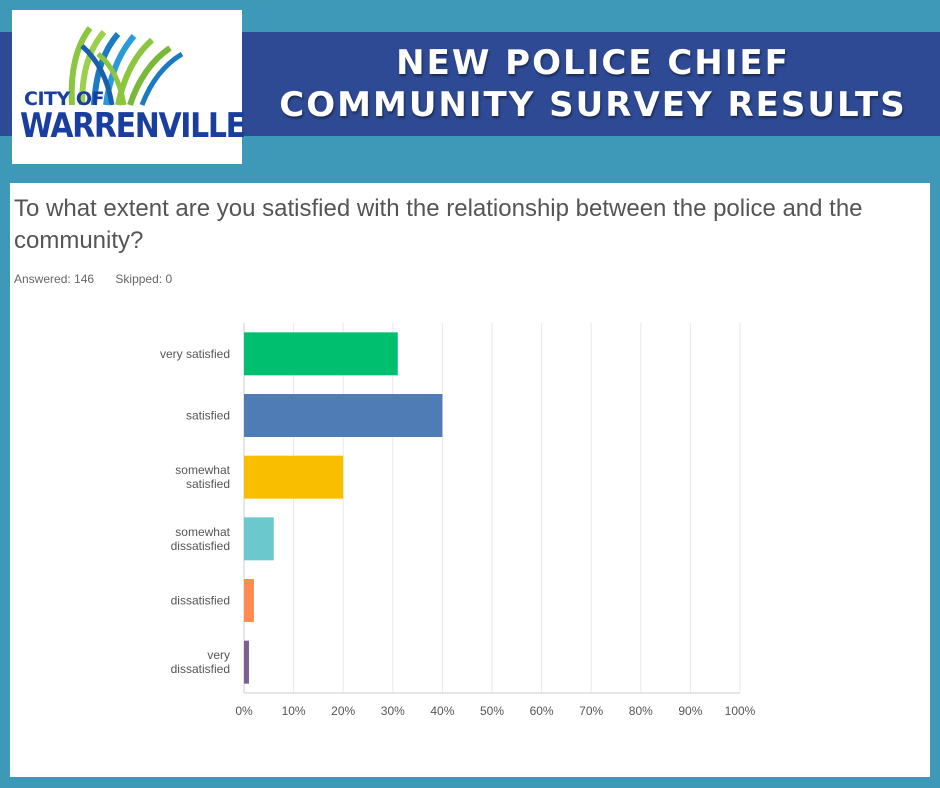  I want to click on x-tick-label: 90%, so click(690, 711).